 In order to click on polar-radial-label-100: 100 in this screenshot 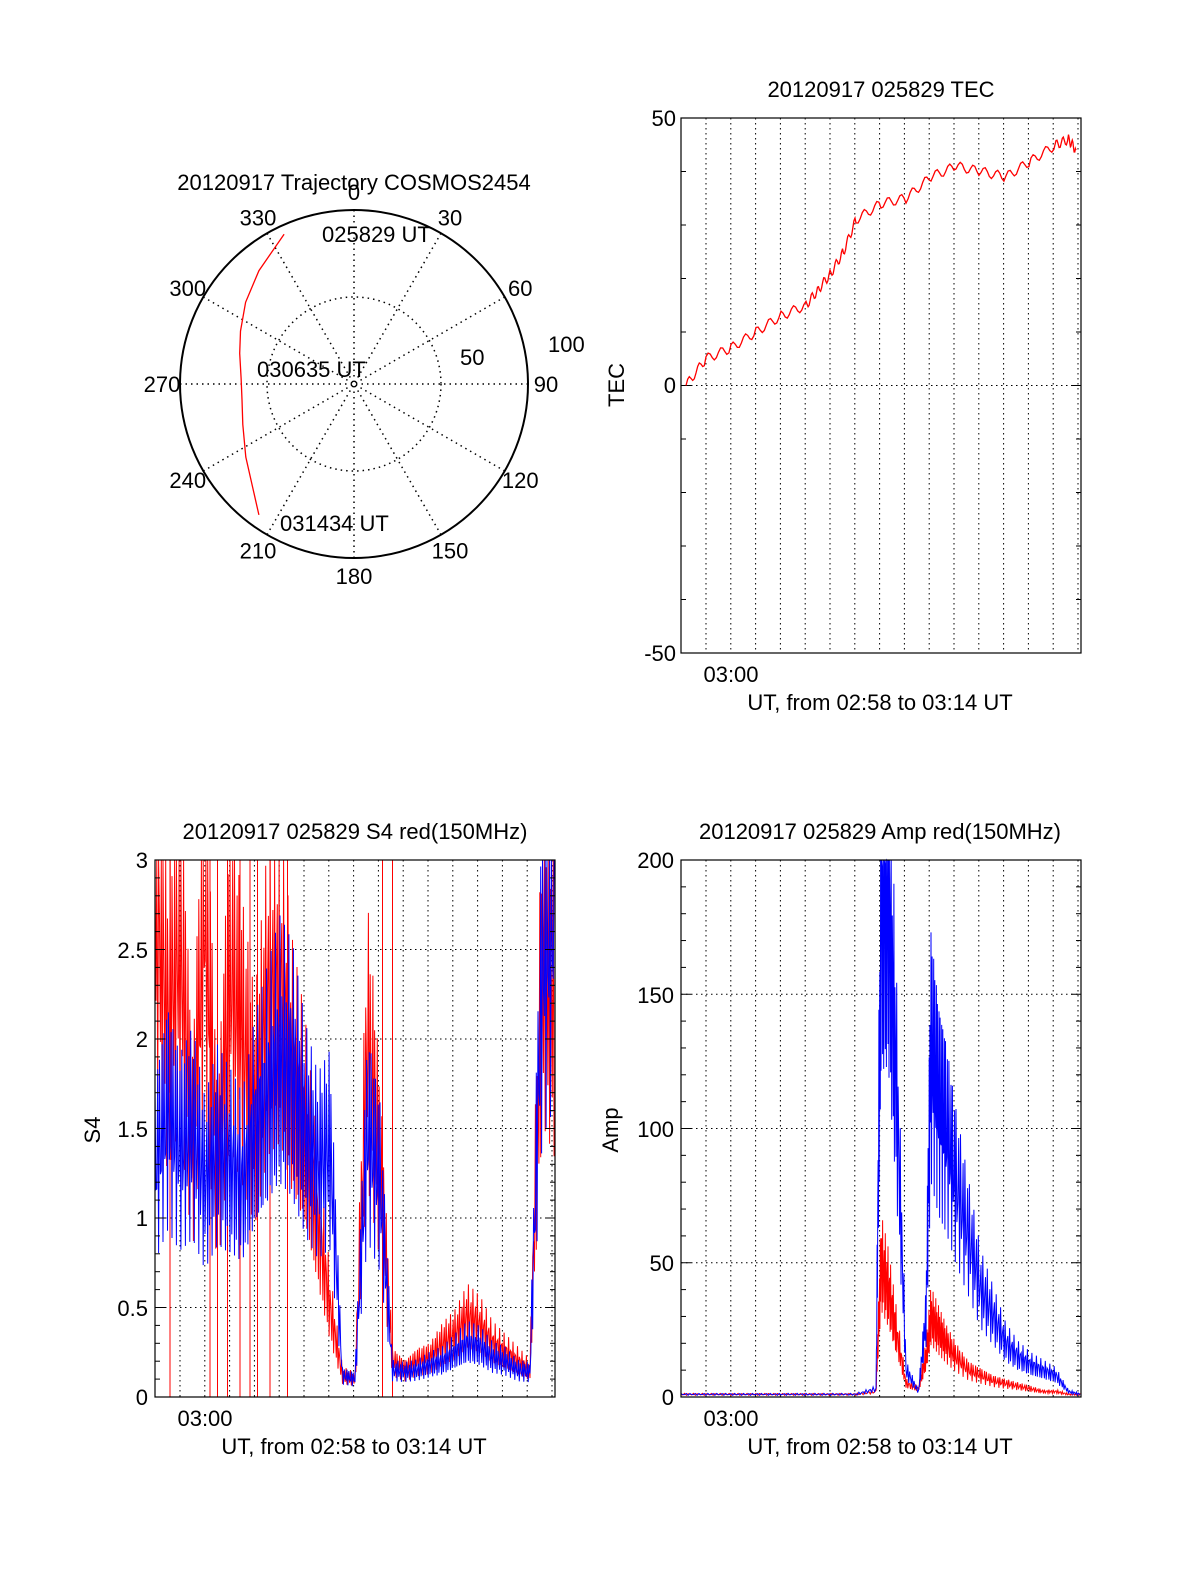, I will do `click(566, 344)`.